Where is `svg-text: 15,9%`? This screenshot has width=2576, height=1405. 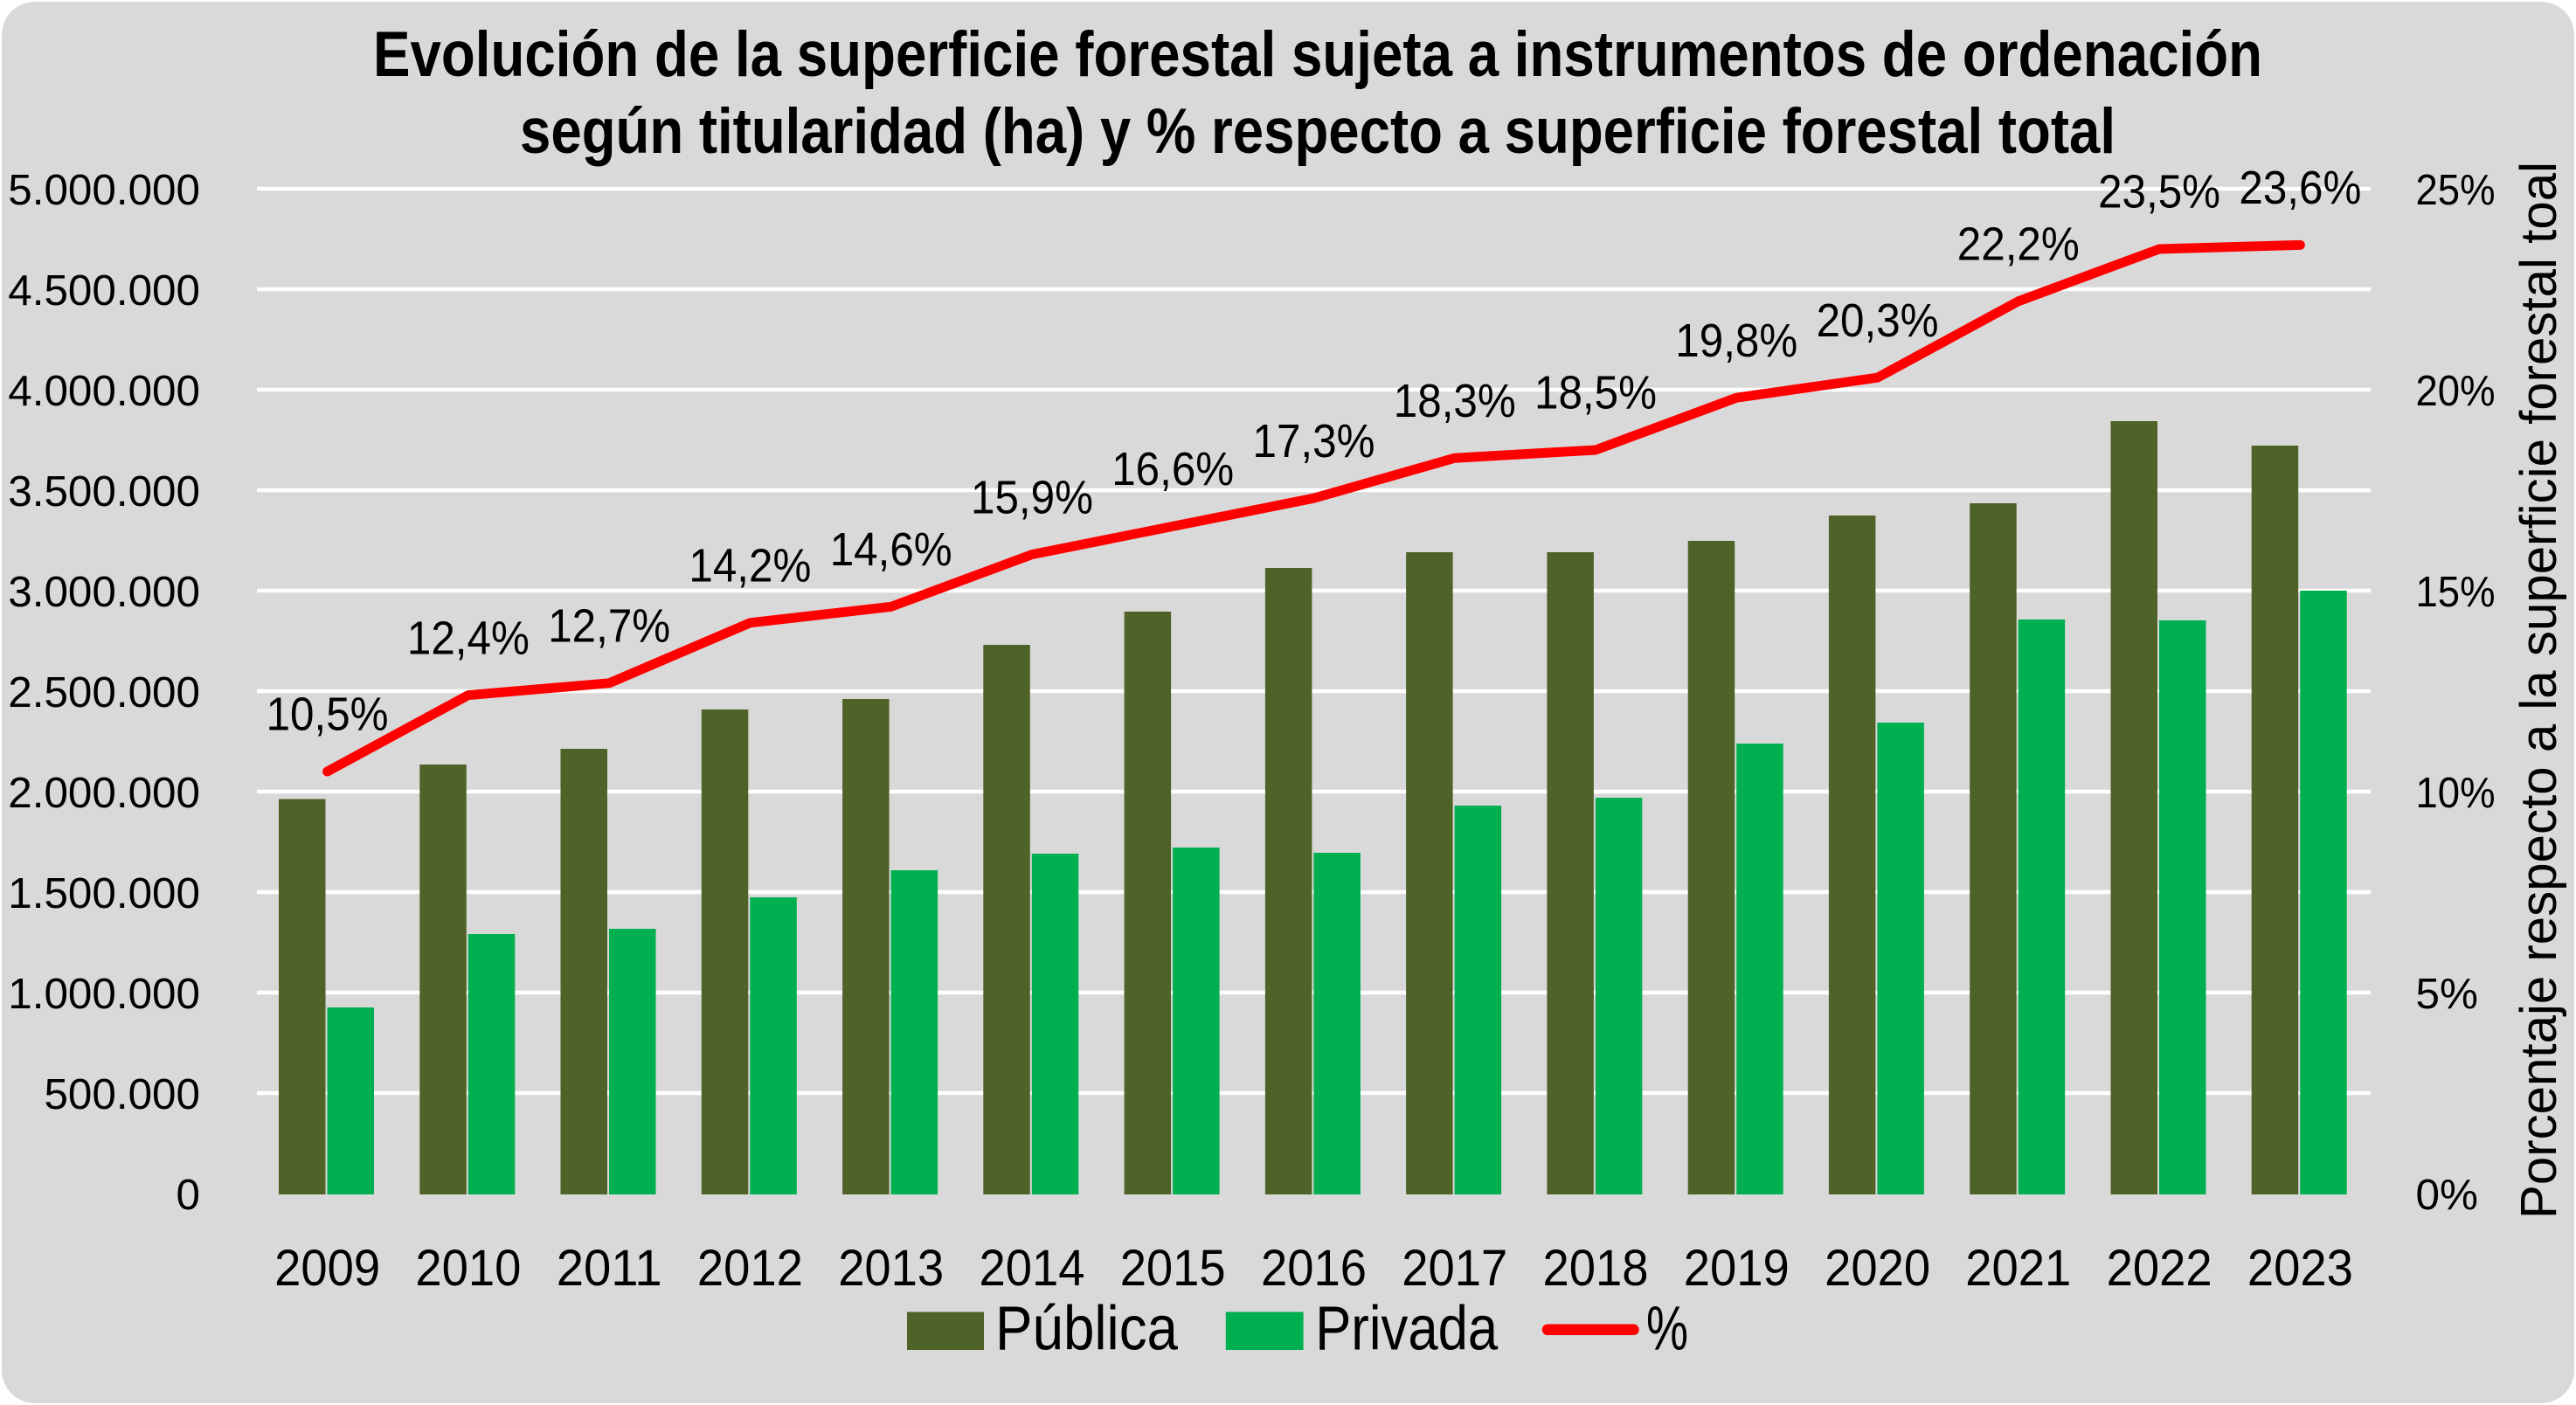
svg-text: 15,9% is located at coordinates (1032, 497).